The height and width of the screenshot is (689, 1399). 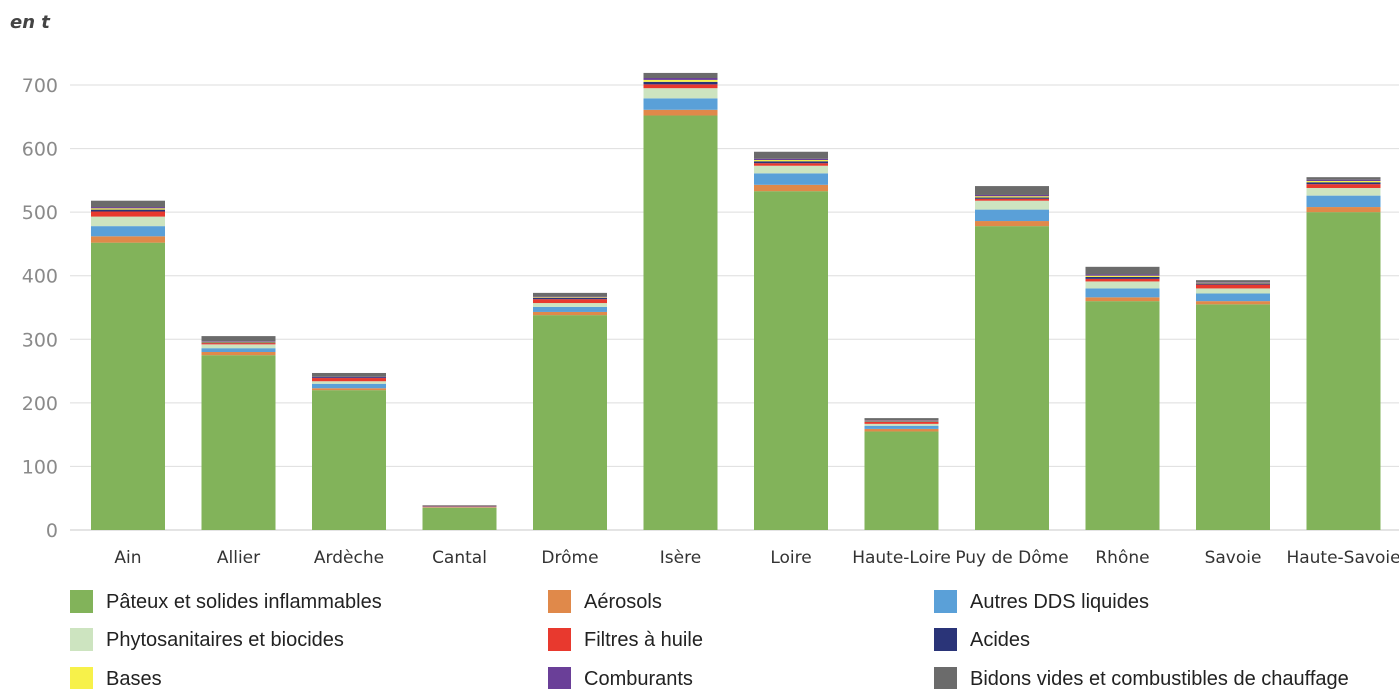 I want to click on x-tick-label: Puy de Dôme, so click(x=1011, y=558).